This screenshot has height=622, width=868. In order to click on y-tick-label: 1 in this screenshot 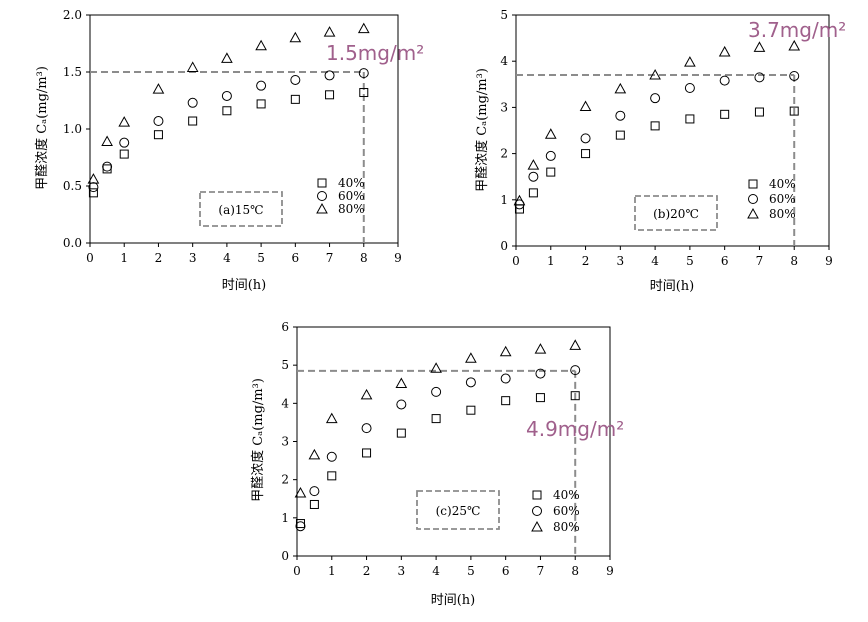, I will do `click(285, 518)`.